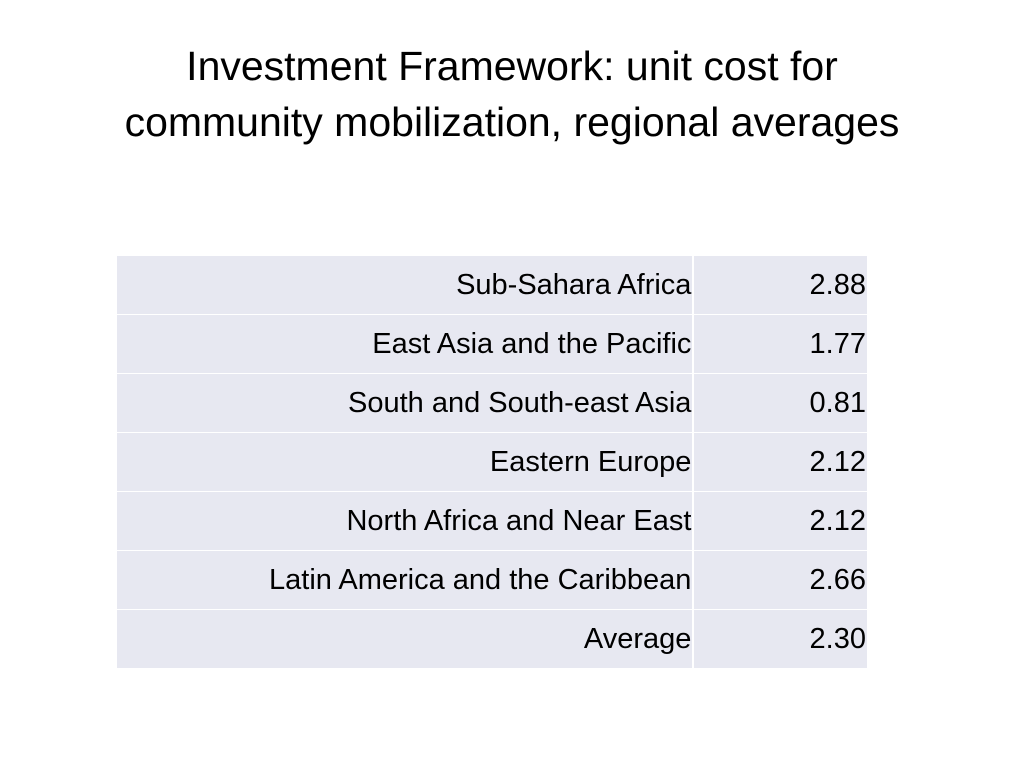  Describe the element at coordinates (405, 344) in the screenshot. I see `region-cell: East Asia and the Pacific` at that location.